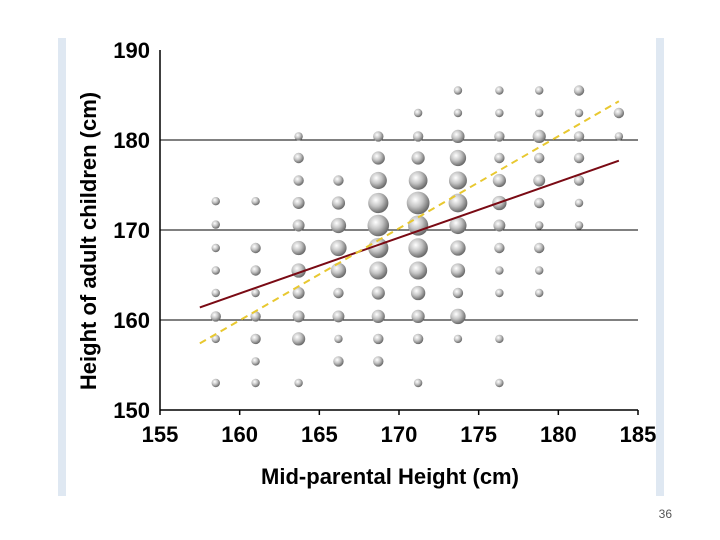 This screenshot has height=540, width=720. What do you see at coordinates (558, 434) in the screenshot?
I see `x-tick-label: 180` at bounding box center [558, 434].